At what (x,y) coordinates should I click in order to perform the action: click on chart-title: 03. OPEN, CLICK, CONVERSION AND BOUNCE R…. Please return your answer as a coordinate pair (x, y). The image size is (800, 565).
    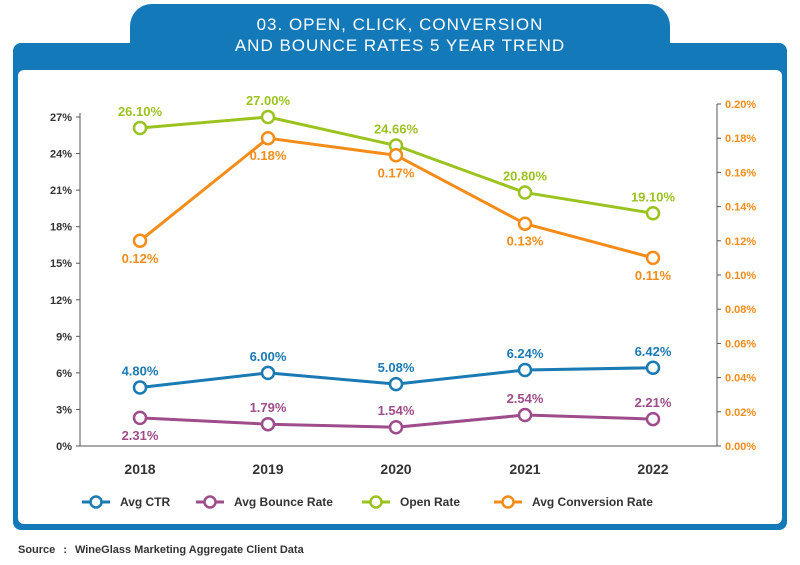
    Looking at the image, I should click on (400, 35).